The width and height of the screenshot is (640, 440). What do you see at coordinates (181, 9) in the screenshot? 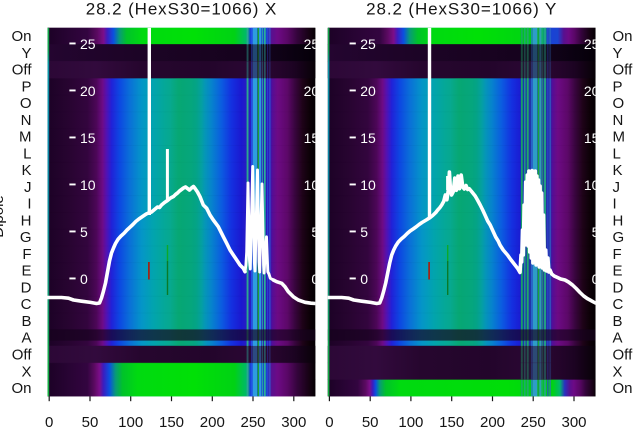
I see `svg-text: 28.2 (HexS30=1066) X` at bounding box center [181, 9].